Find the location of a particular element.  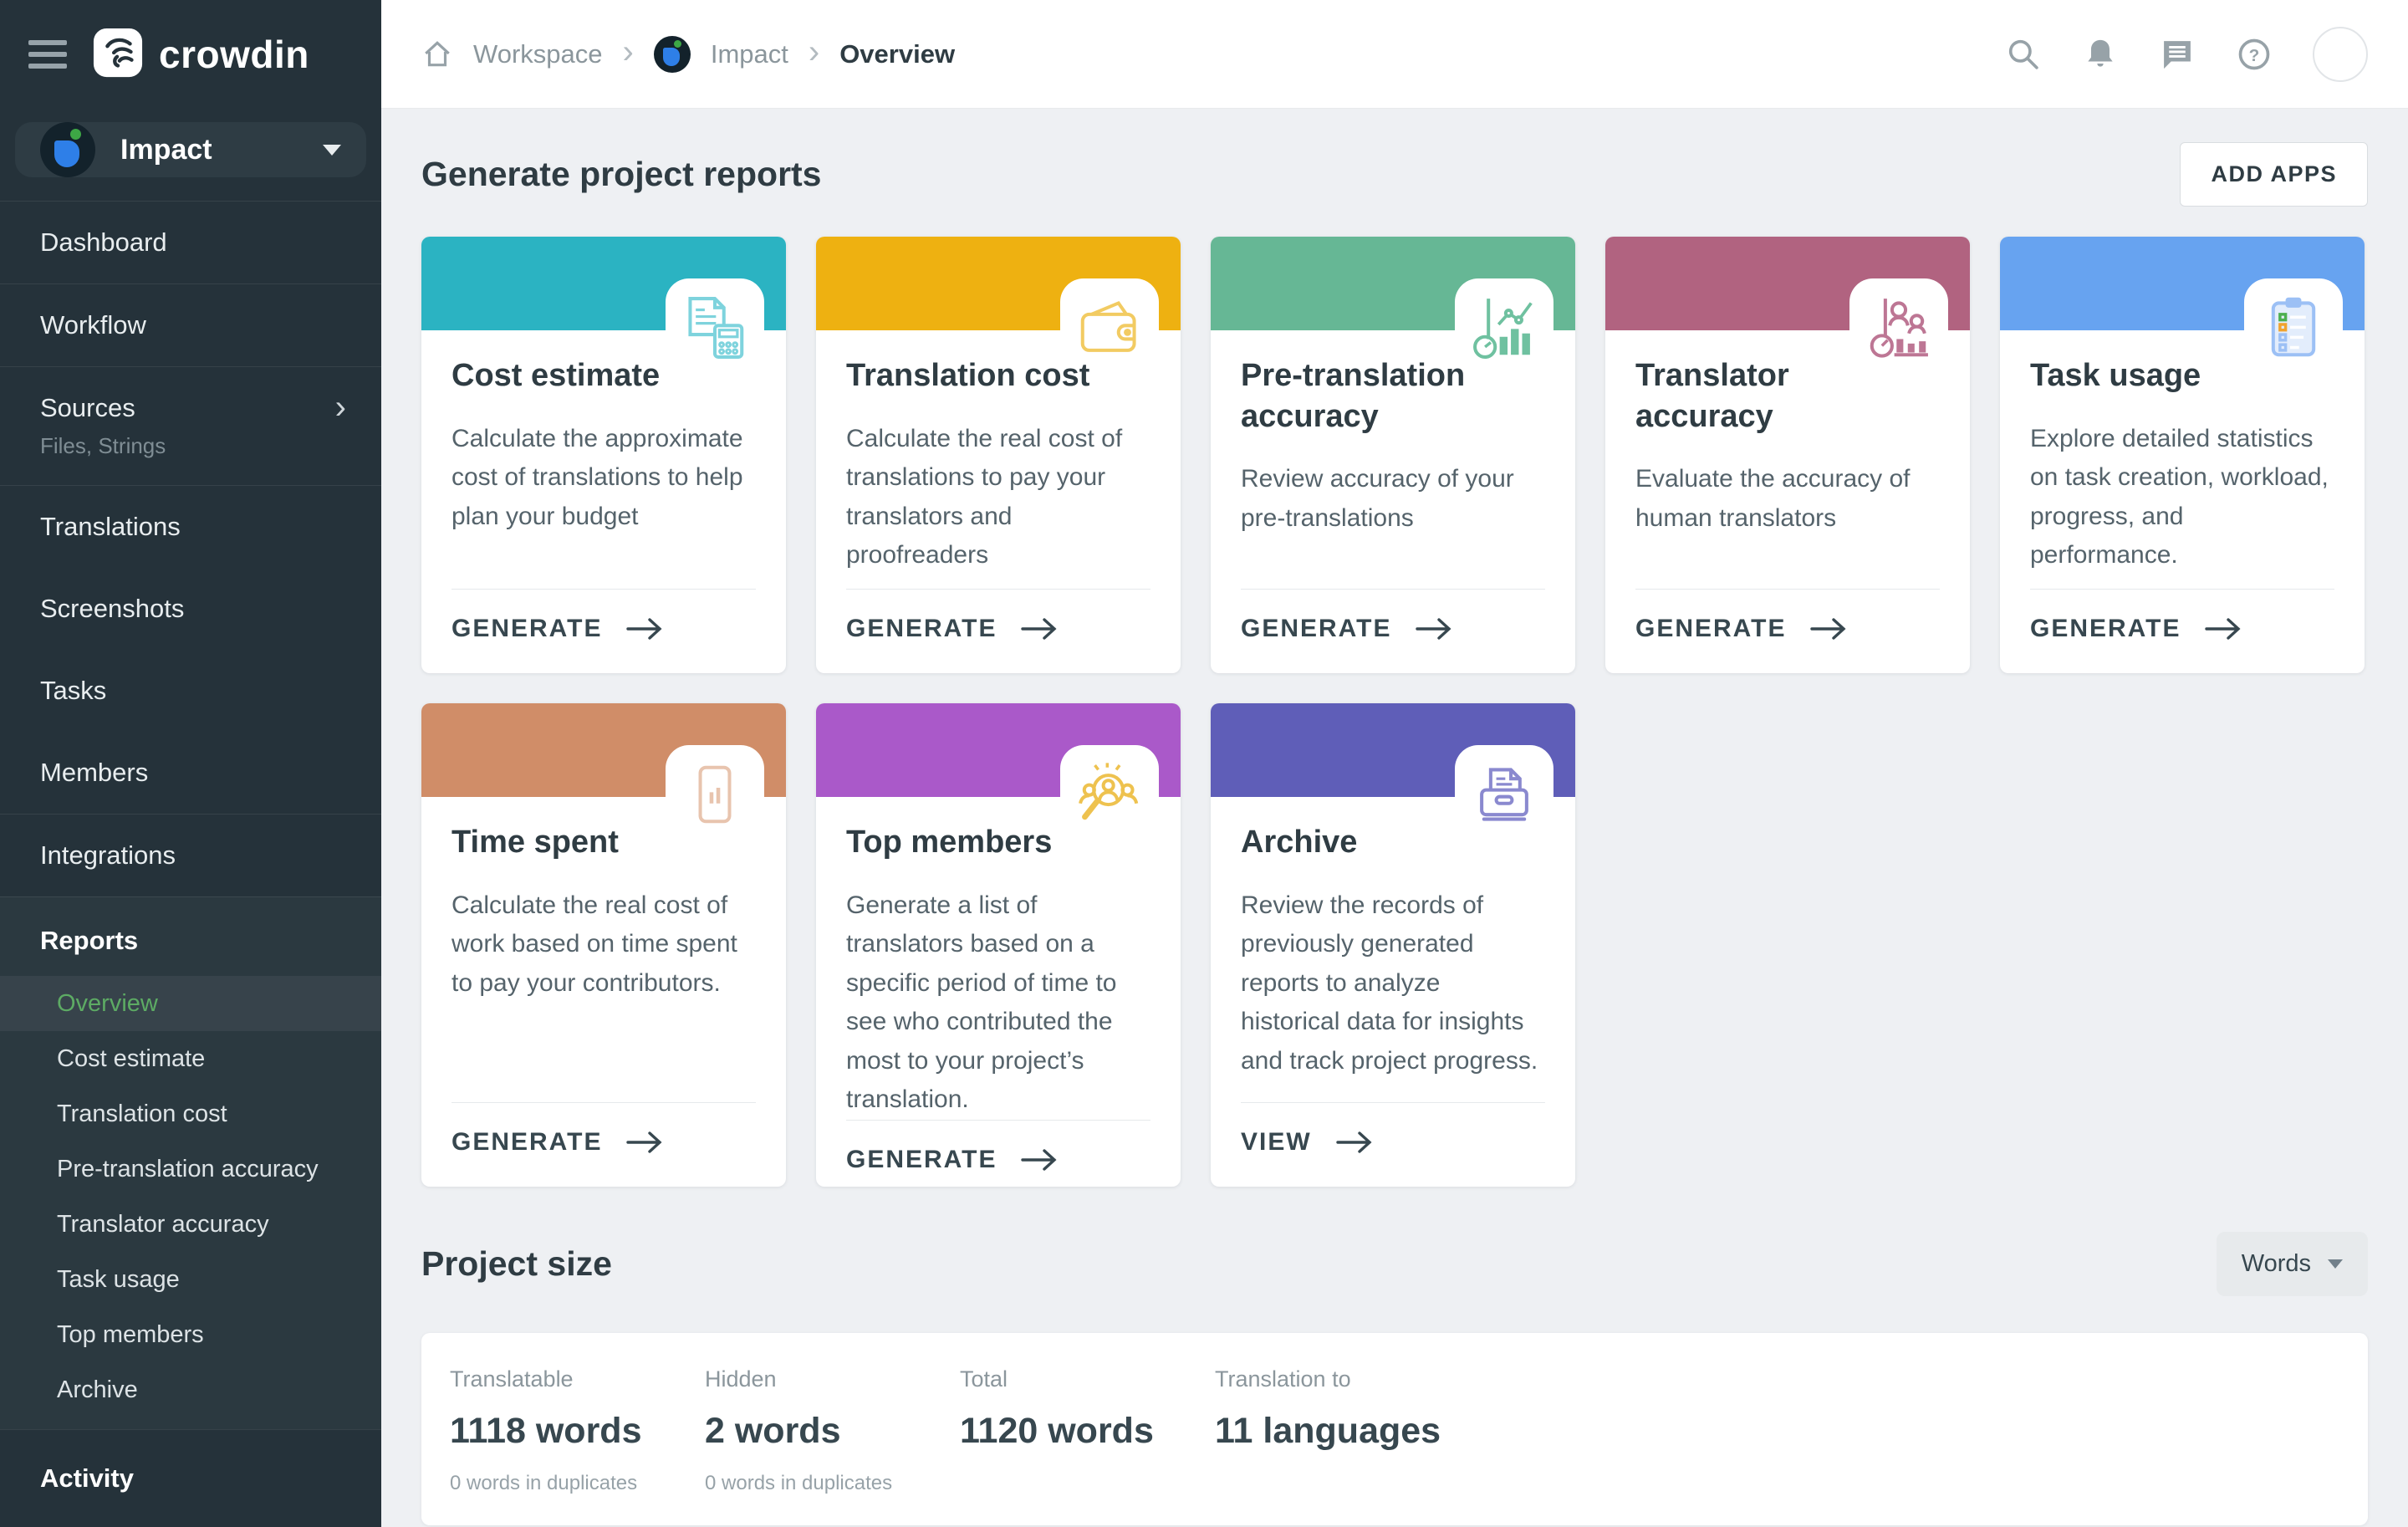

breadcrumb-project-avatar is located at coordinates (672, 54).